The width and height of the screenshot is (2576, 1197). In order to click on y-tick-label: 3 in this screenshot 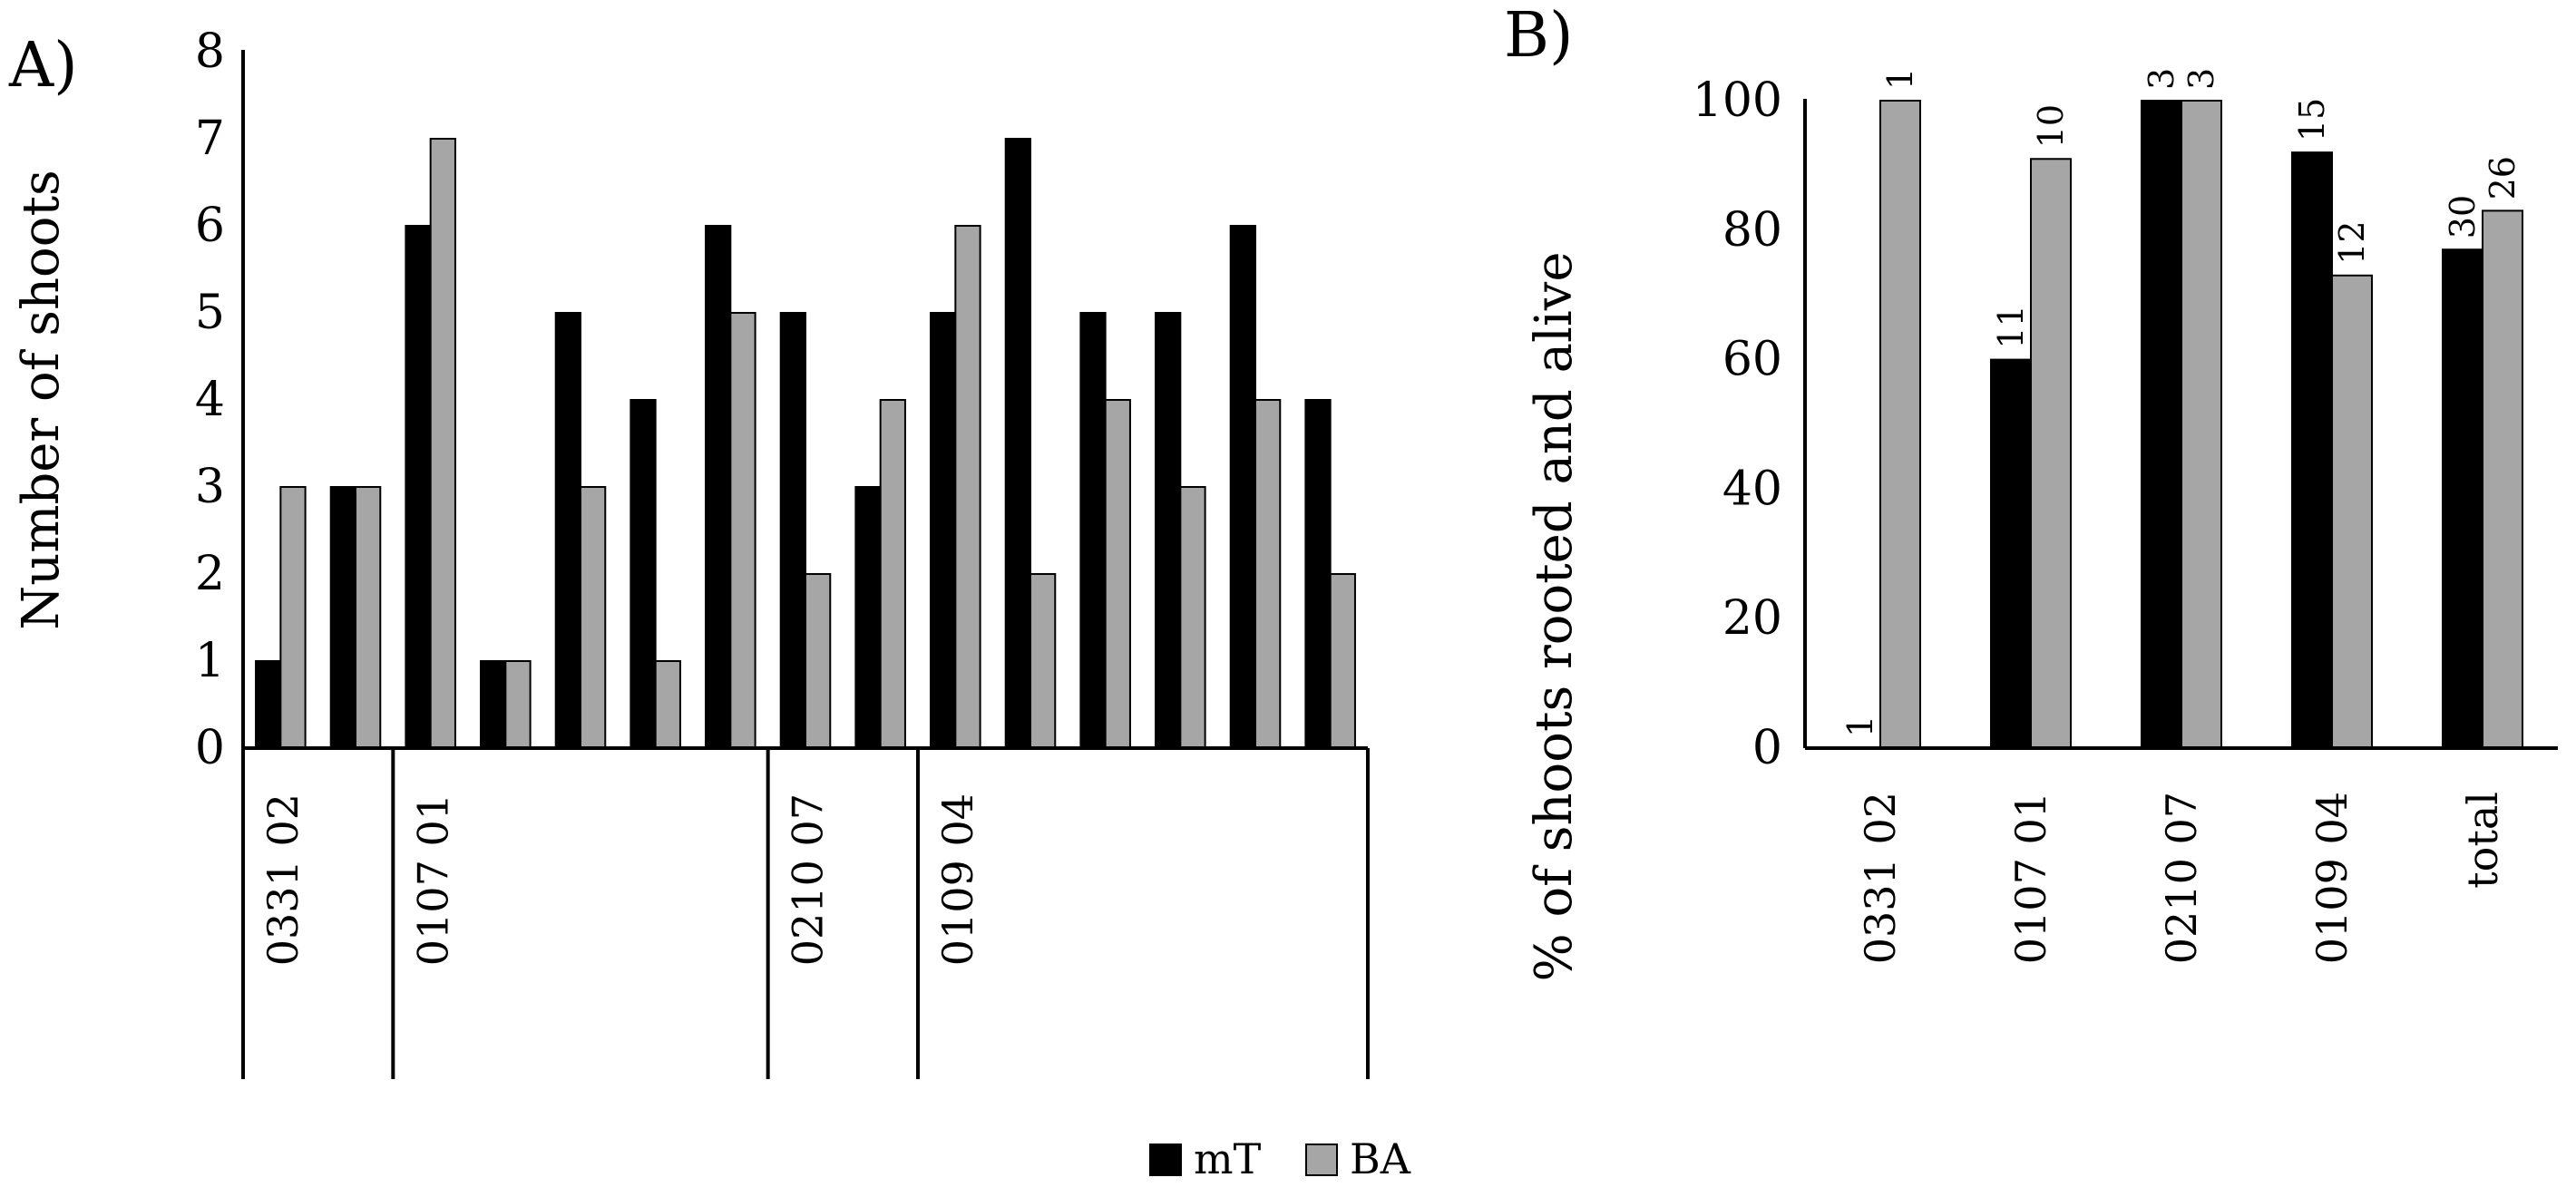, I will do `click(210, 487)`.